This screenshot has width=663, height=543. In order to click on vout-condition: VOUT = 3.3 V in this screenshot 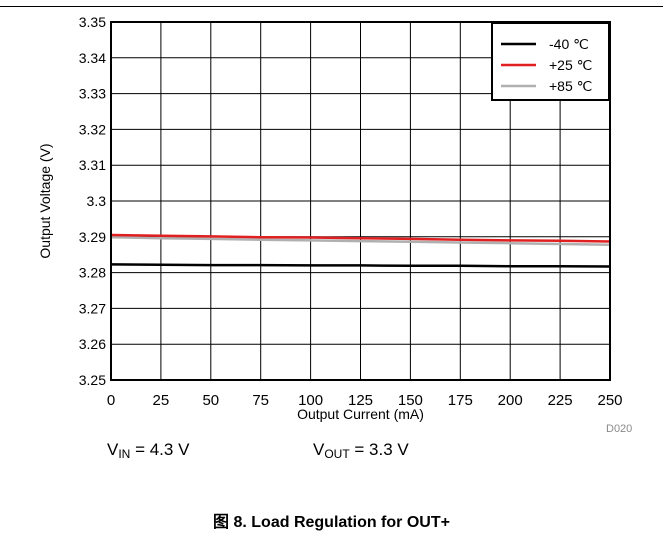, I will do `click(361, 450)`.